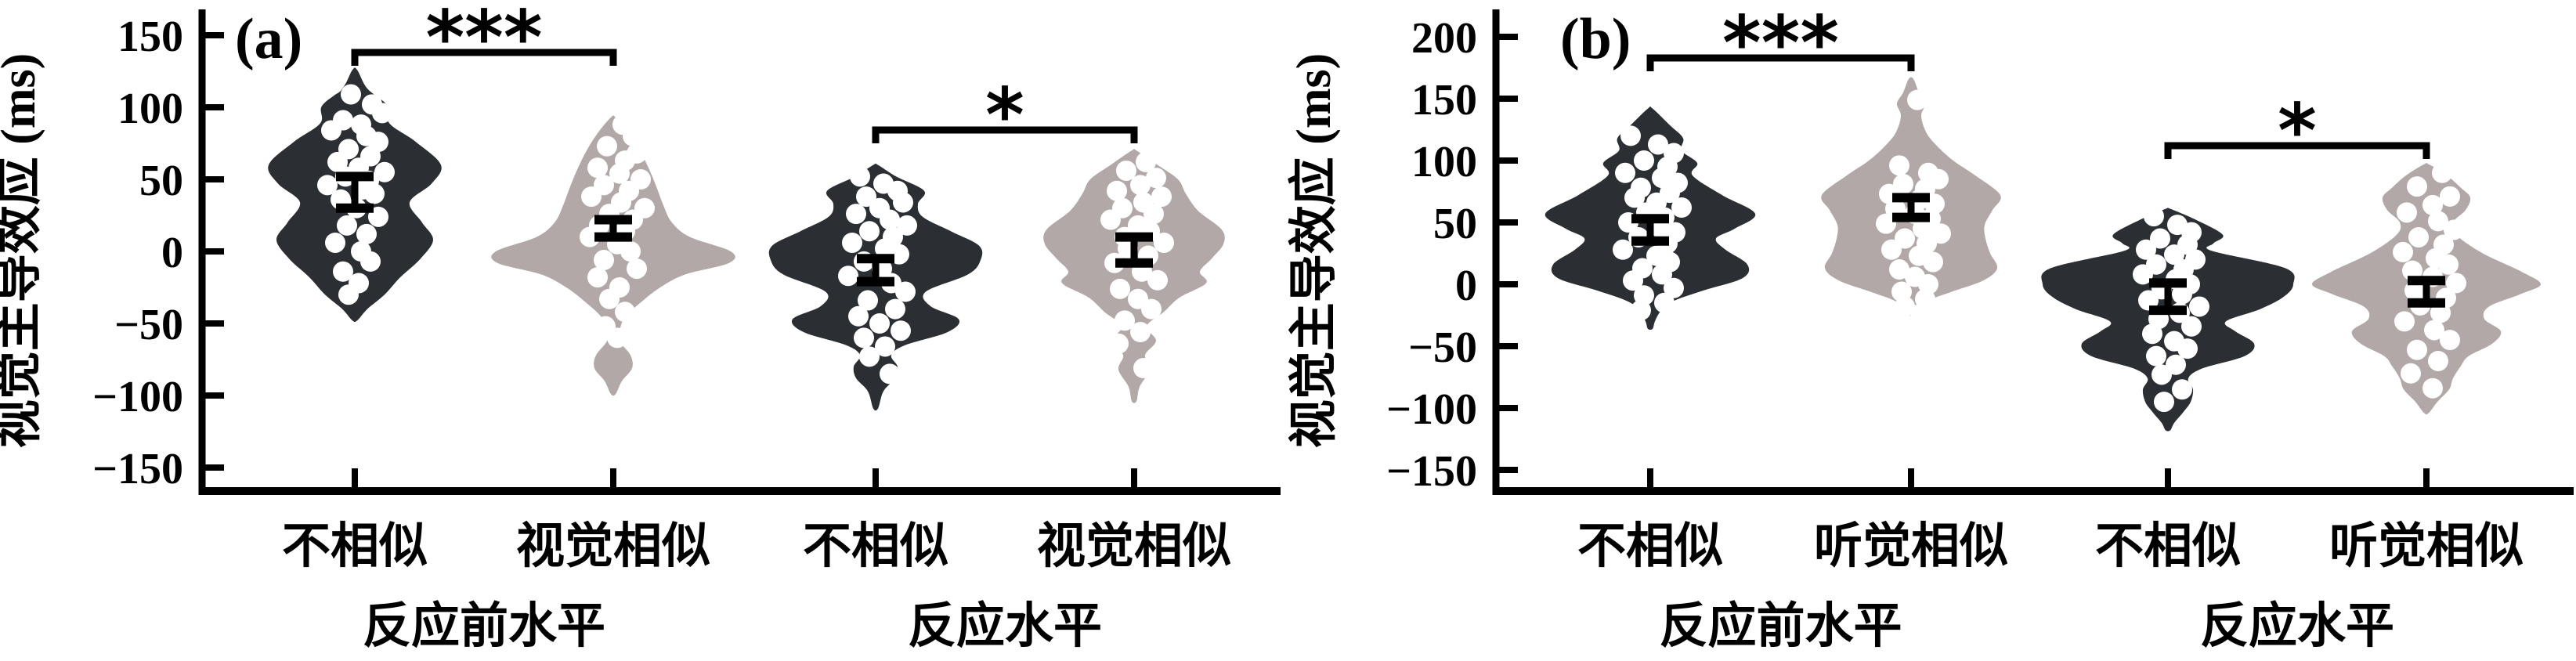 Image resolution: width=2576 pixels, height=661 pixels. Describe the element at coordinates (1444, 38) in the screenshot. I see `y-tick-label: 200` at that location.